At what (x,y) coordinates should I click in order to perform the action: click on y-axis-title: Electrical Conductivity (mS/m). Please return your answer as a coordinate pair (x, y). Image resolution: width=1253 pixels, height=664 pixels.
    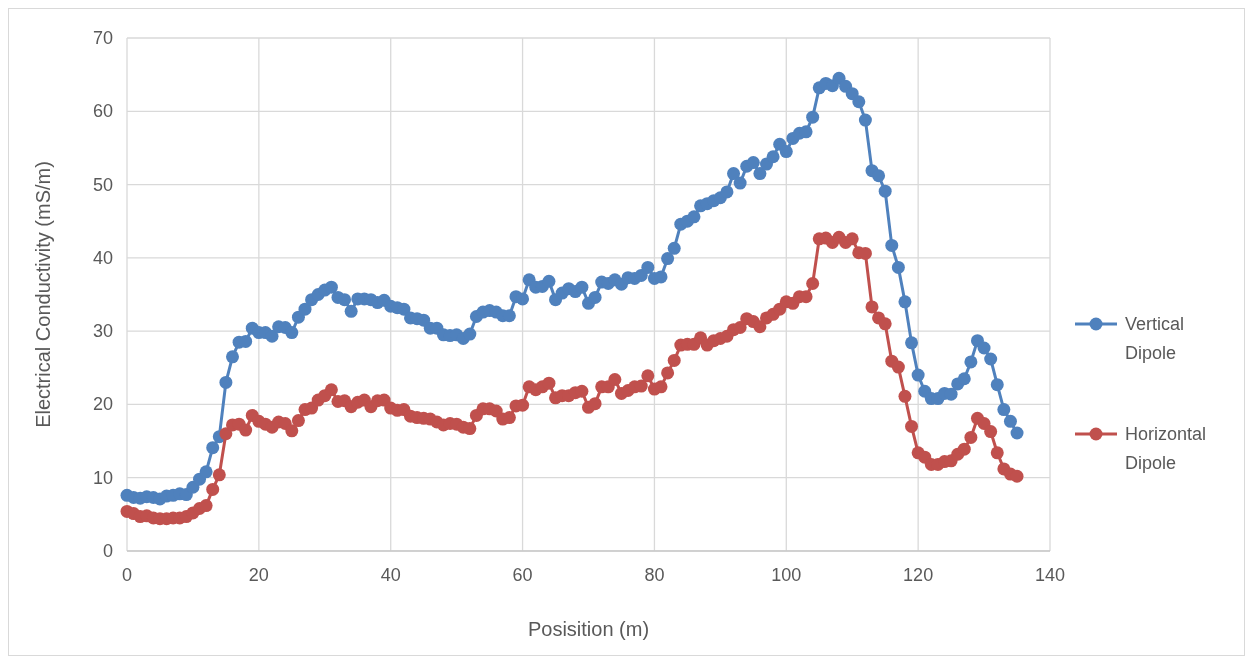
    Looking at the image, I should click on (43, 294).